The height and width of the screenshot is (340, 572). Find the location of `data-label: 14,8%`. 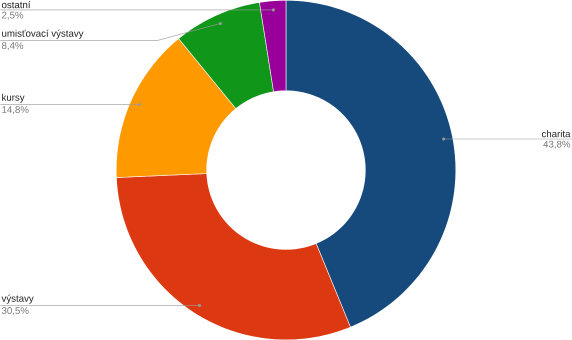

data-label: 14,8% is located at coordinates (15, 110).